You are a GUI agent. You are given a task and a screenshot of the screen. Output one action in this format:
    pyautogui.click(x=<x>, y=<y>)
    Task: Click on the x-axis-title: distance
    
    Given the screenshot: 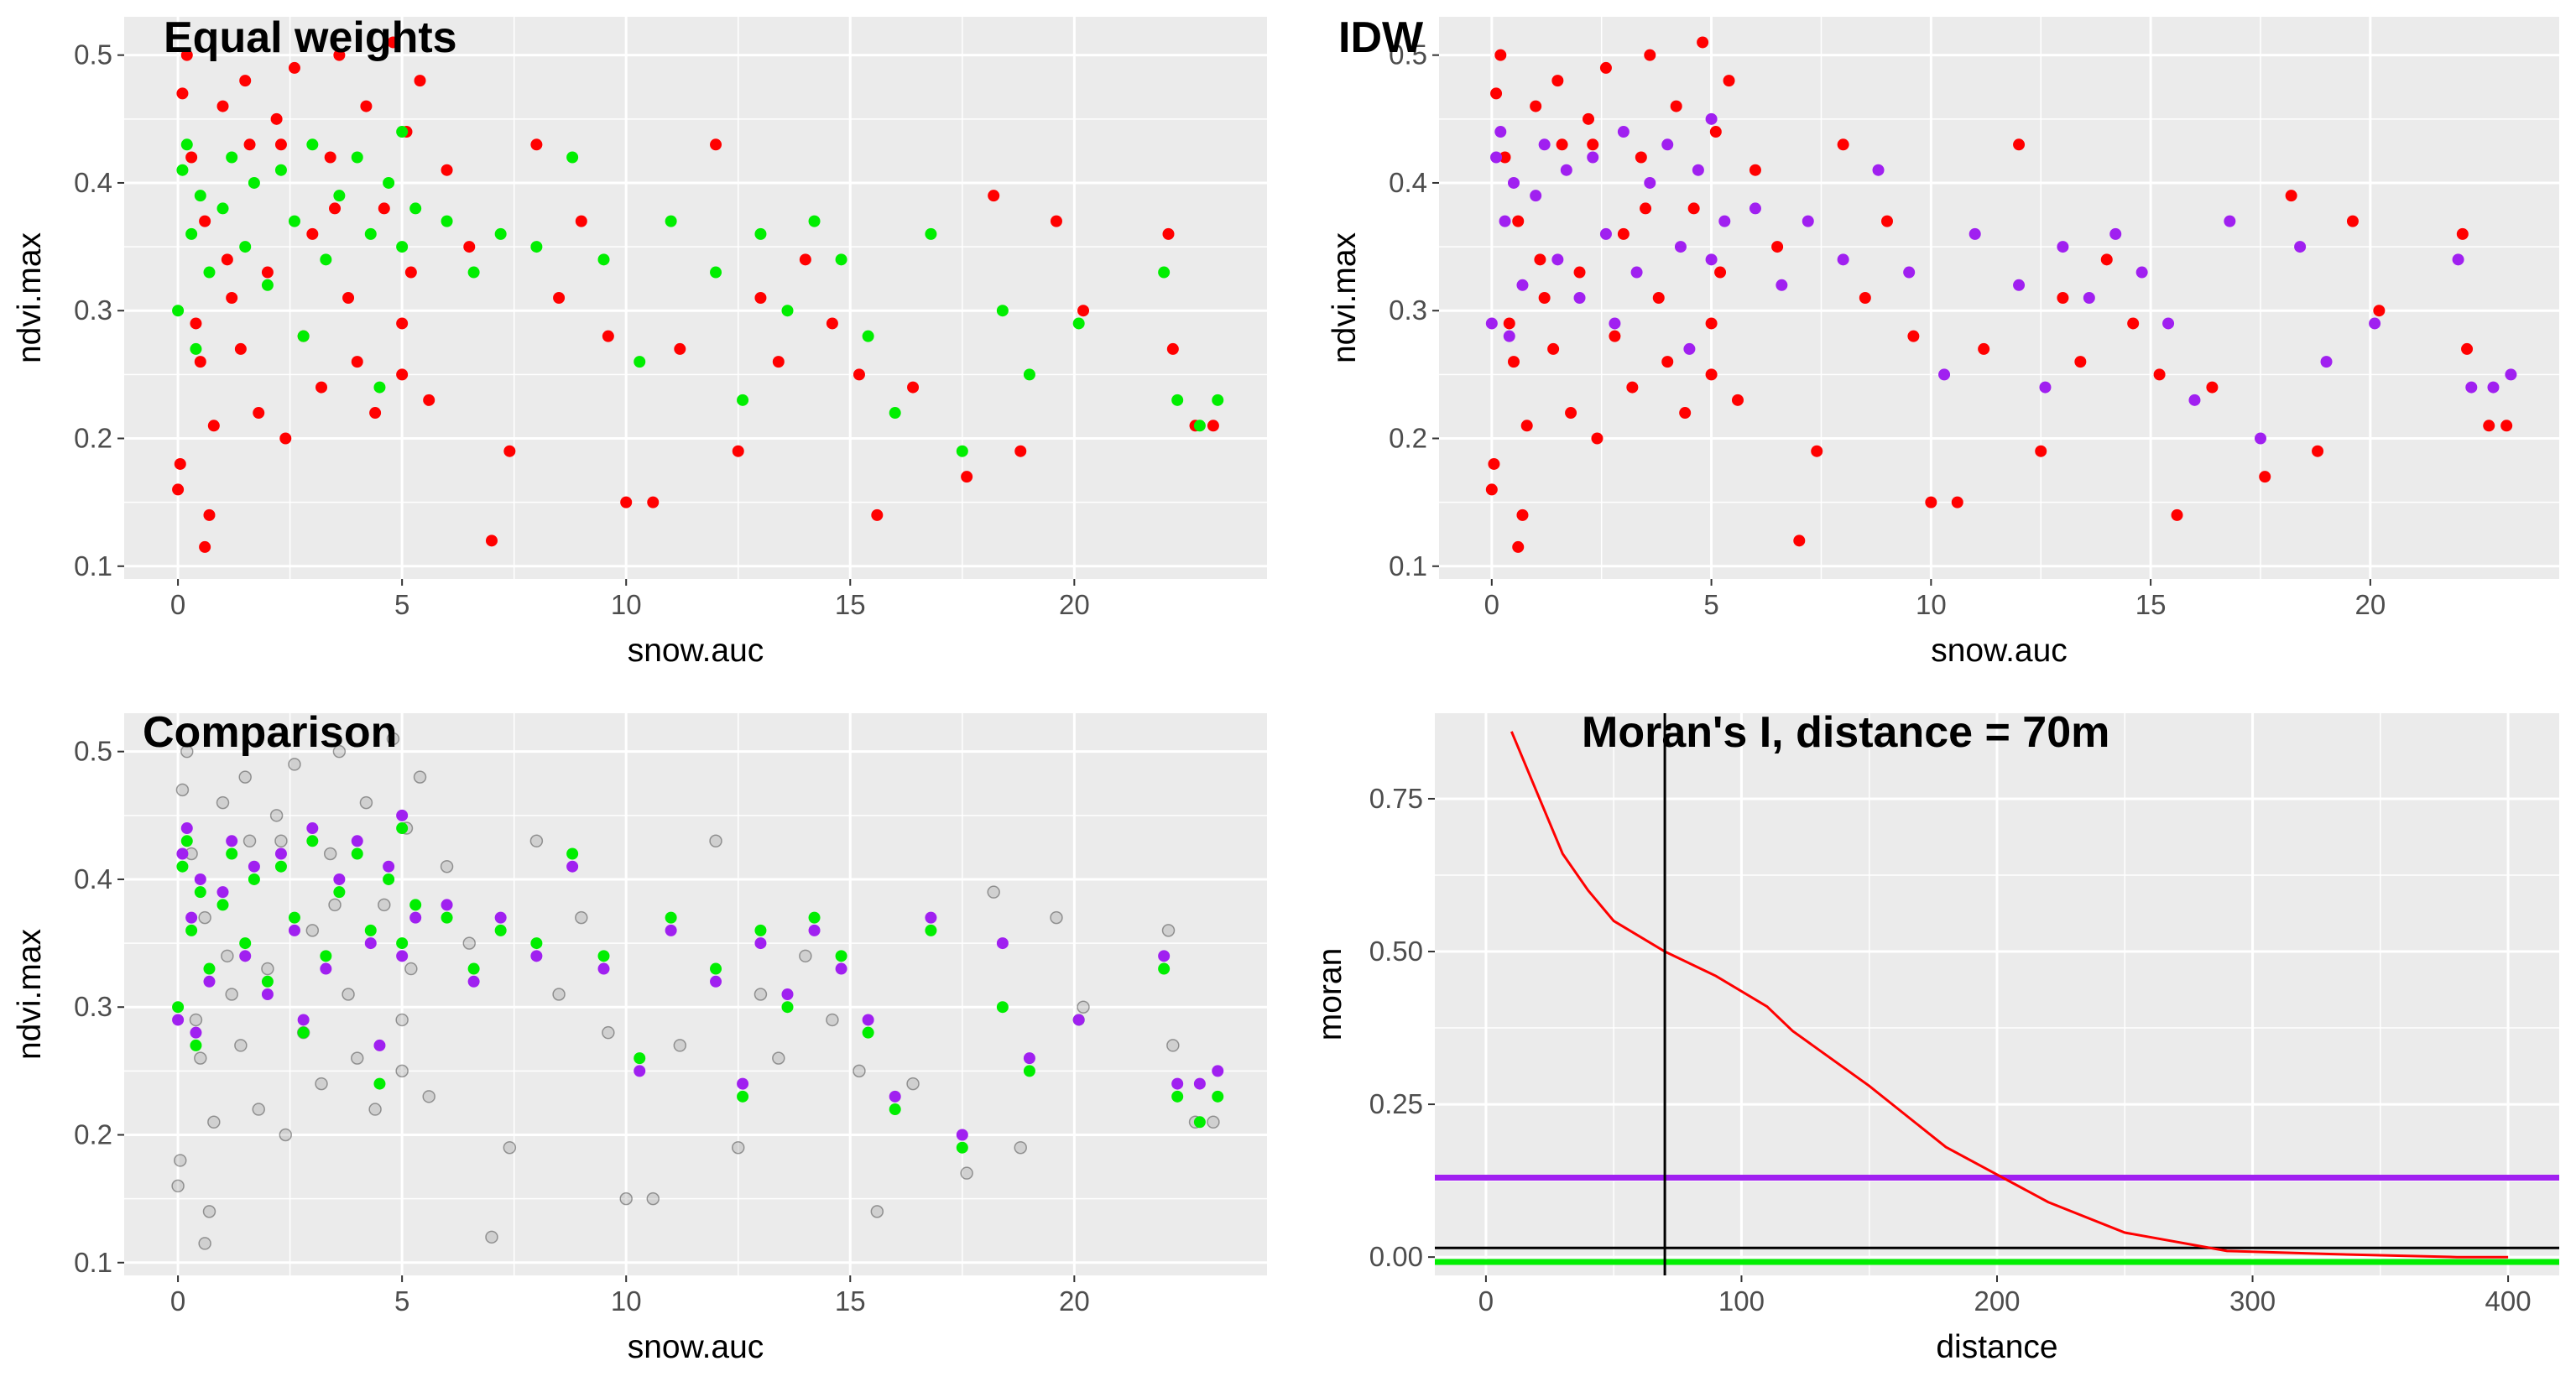 What is the action you would take?
    pyautogui.click(x=1996, y=1347)
    